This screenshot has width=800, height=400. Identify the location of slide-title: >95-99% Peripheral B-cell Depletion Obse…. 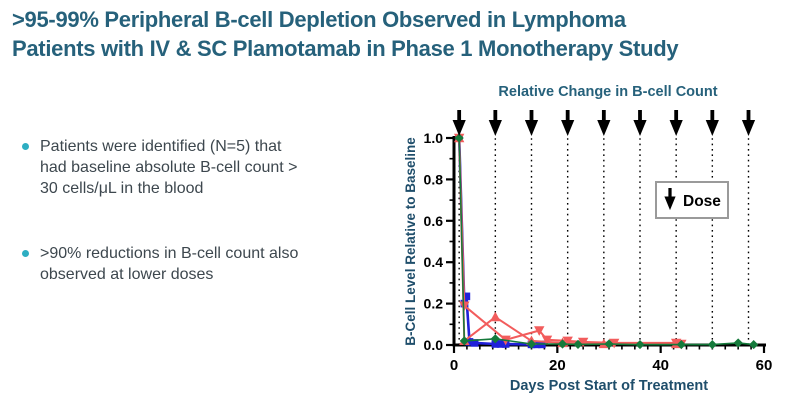
(403, 34).